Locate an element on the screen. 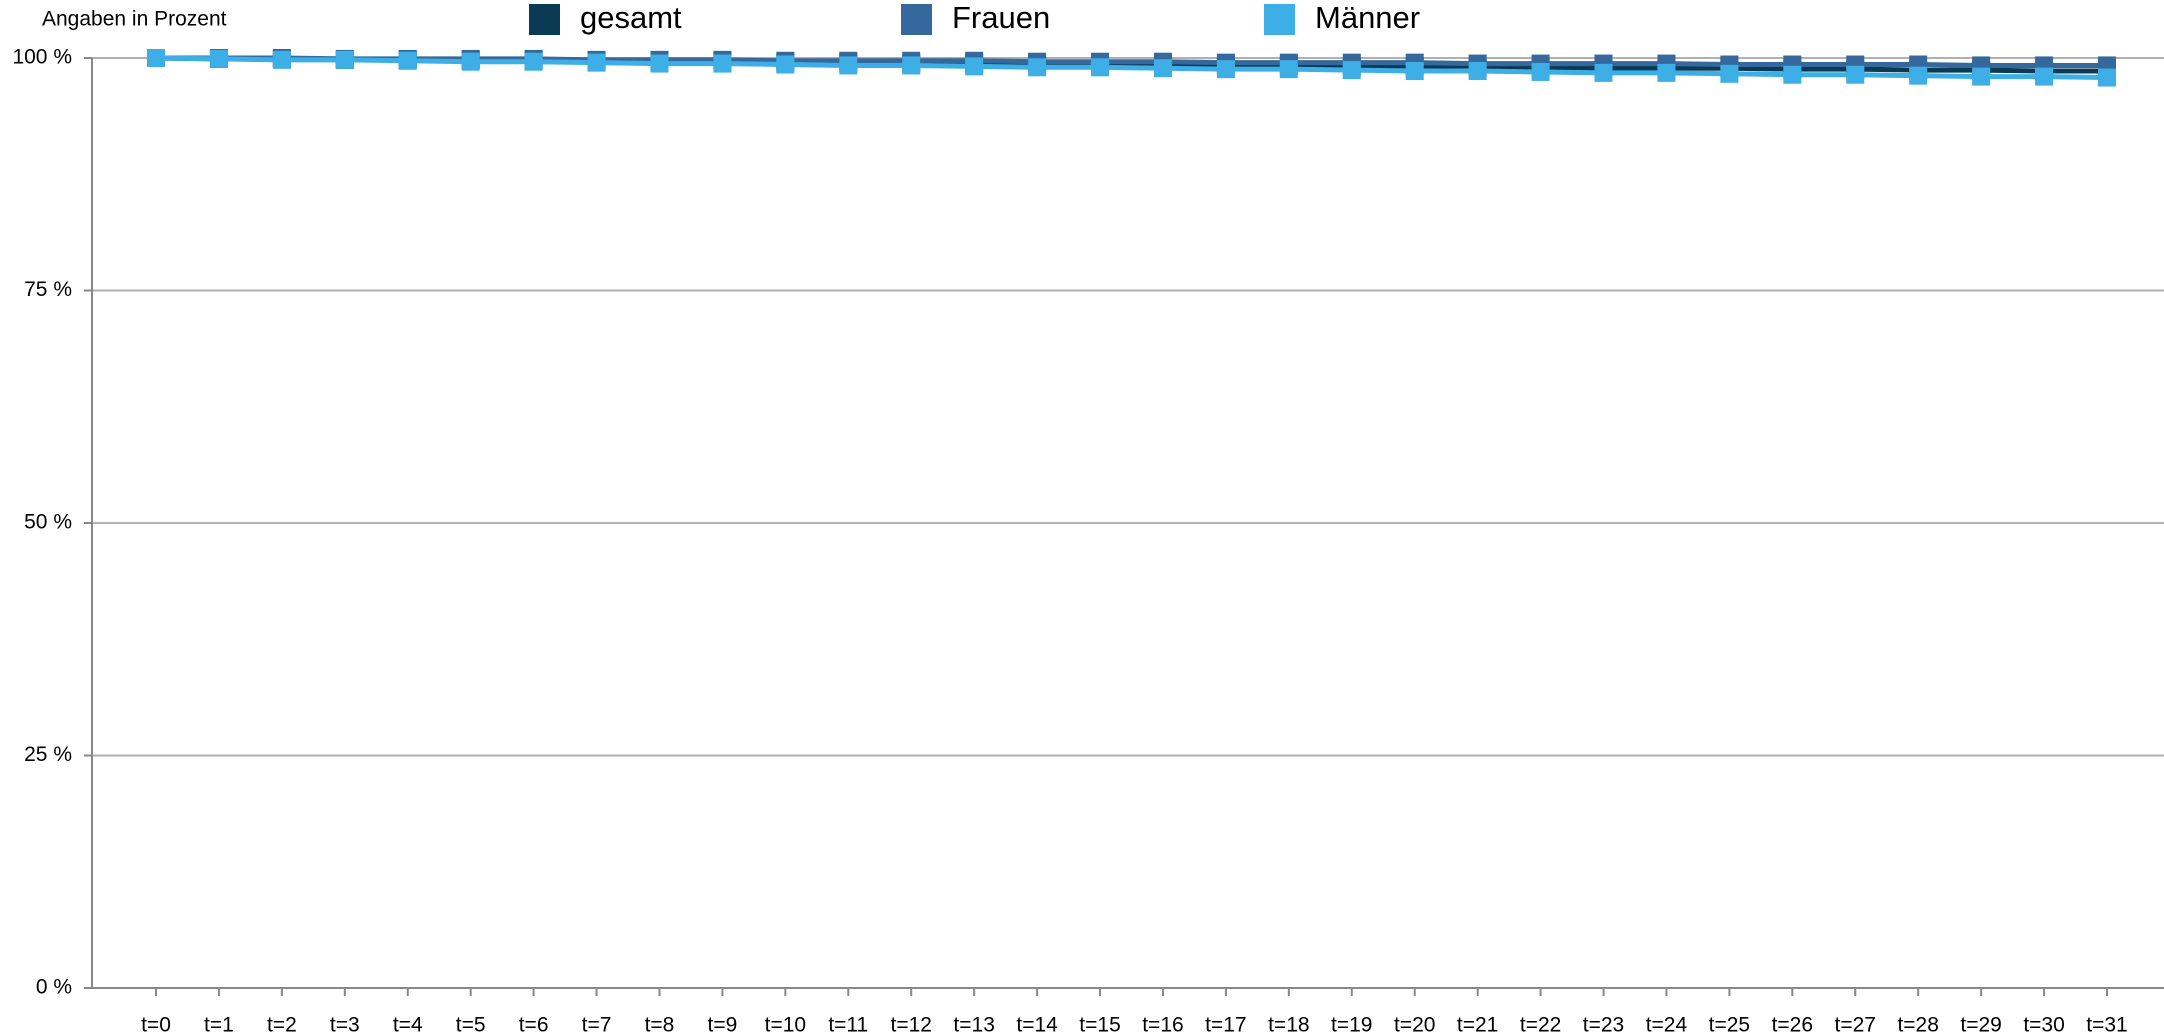 The height and width of the screenshot is (1036, 2164). x-tick-label: t=29 is located at coordinates (1980, 1025).